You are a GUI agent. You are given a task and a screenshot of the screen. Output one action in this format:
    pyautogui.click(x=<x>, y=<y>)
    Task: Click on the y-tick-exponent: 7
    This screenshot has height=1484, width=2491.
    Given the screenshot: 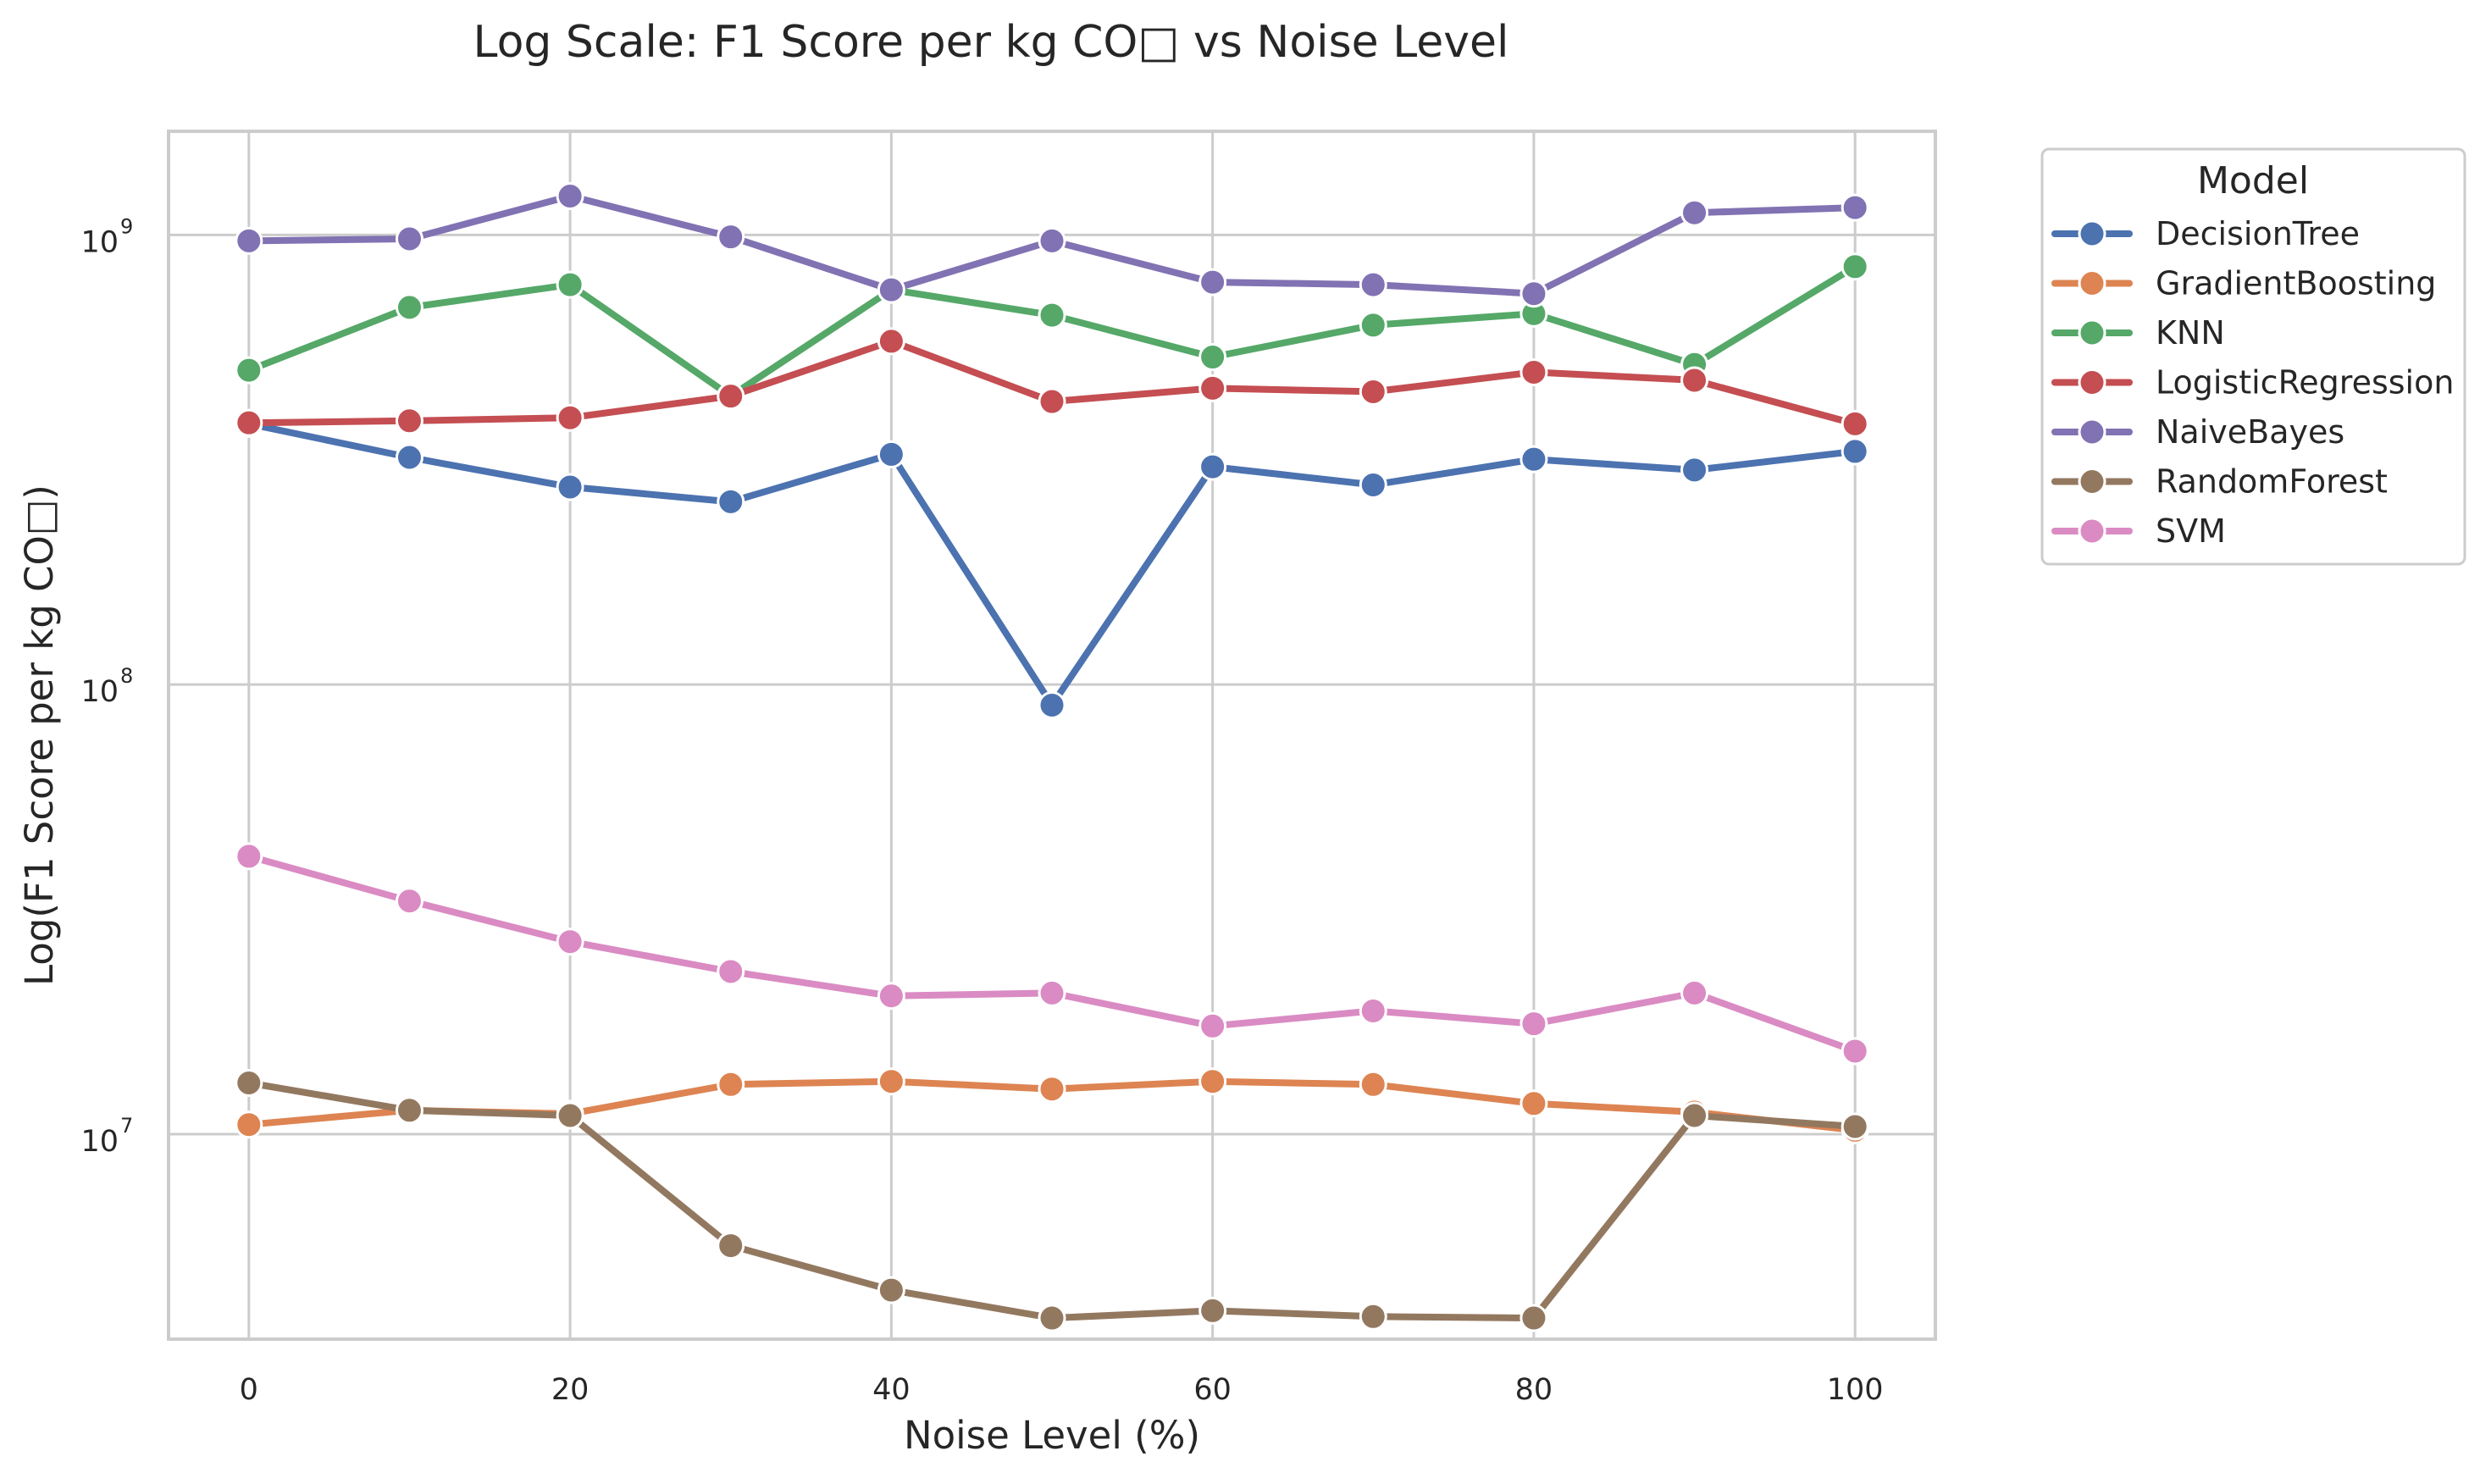 What is the action you would take?
    pyautogui.click(x=127, y=1126)
    